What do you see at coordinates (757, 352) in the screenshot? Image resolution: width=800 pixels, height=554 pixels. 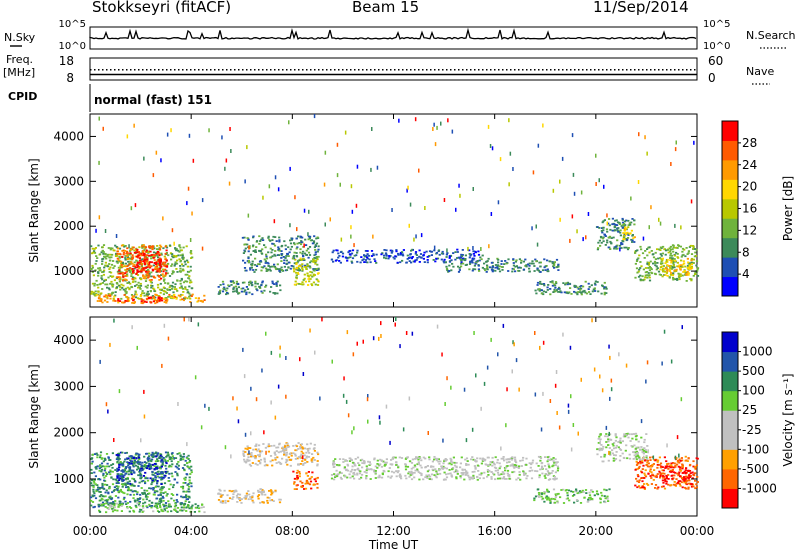 I see `velocity-colorbar-tick-label: 1000` at bounding box center [757, 352].